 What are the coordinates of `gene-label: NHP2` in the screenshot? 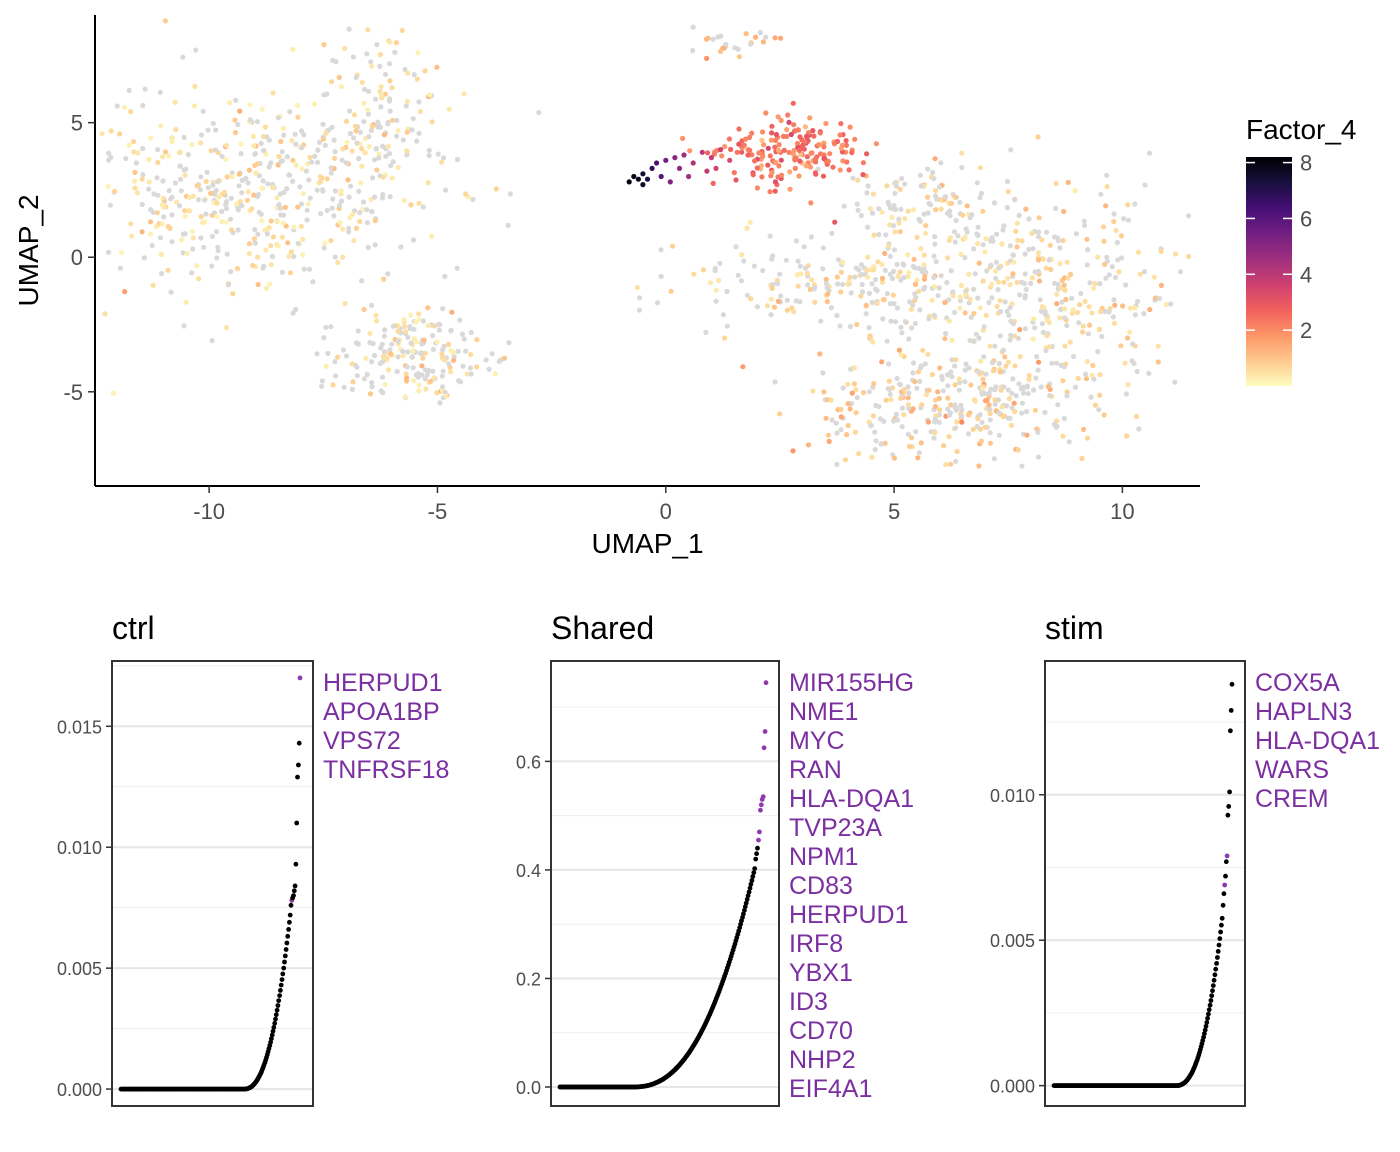 It's located at (822, 1060).